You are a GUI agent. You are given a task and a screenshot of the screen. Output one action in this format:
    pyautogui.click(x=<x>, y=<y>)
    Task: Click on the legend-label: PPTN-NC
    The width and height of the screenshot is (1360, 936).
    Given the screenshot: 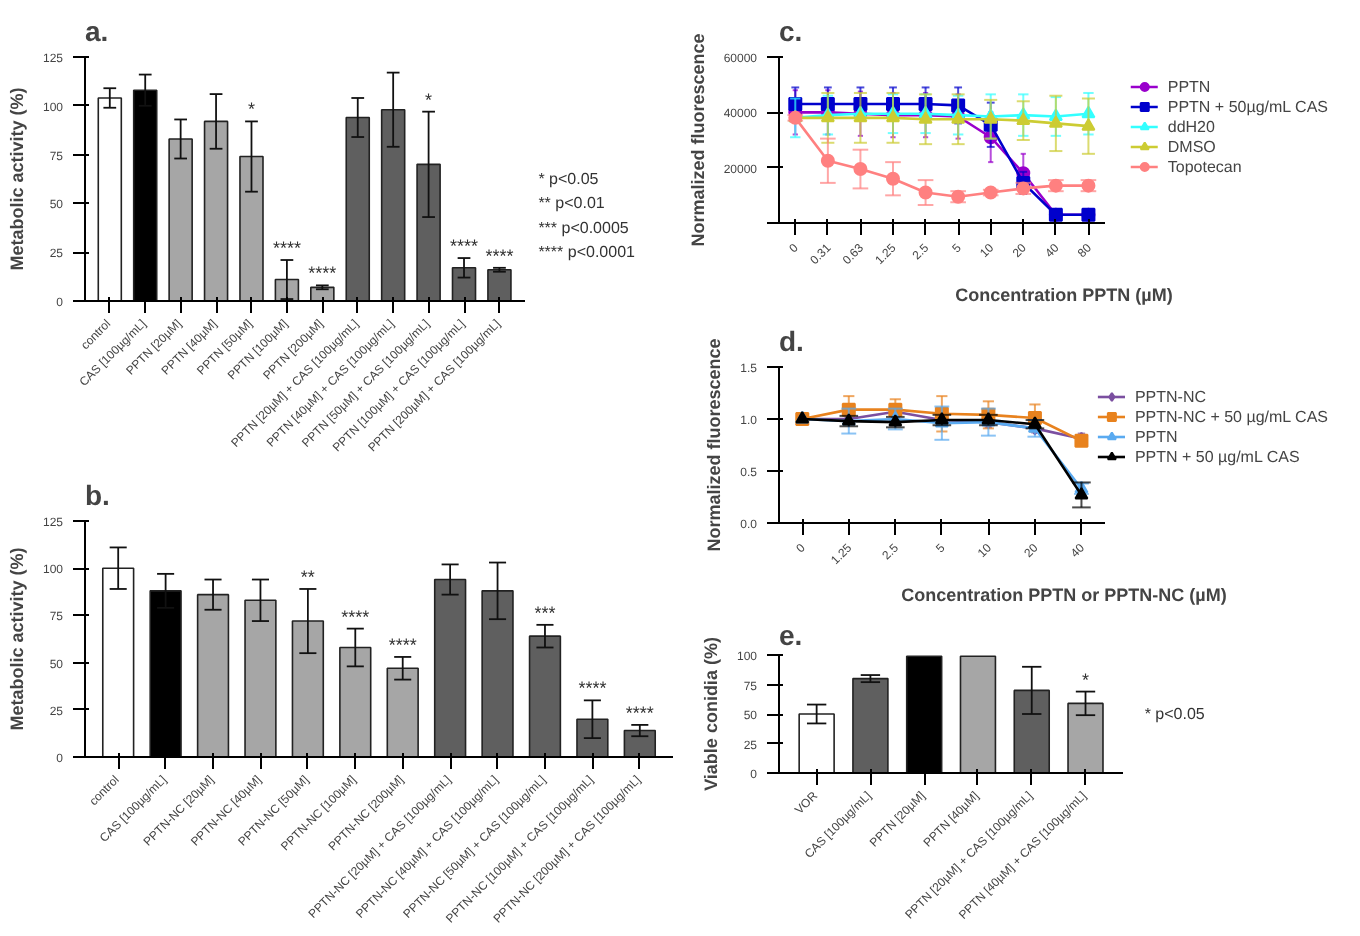 What is the action you would take?
    pyautogui.click(x=1170, y=396)
    